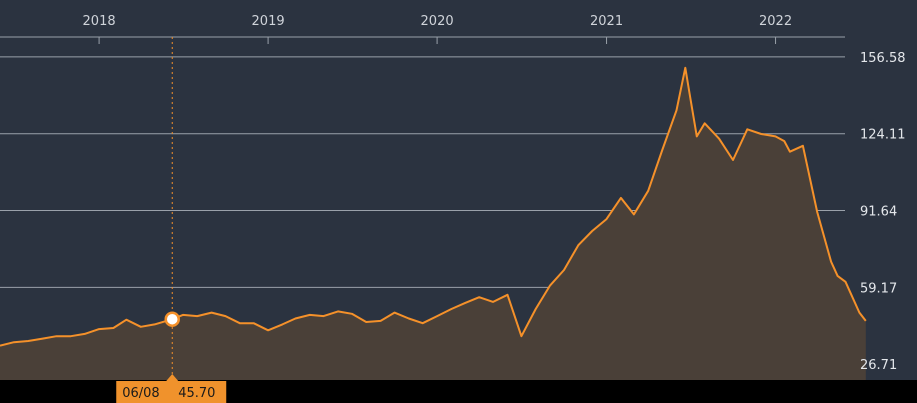 The width and height of the screenshot is (917, 403). What do you see at coordinates (458, 391) in the screenshot?
I see `bottom-band` at bounding box center [458, 391].